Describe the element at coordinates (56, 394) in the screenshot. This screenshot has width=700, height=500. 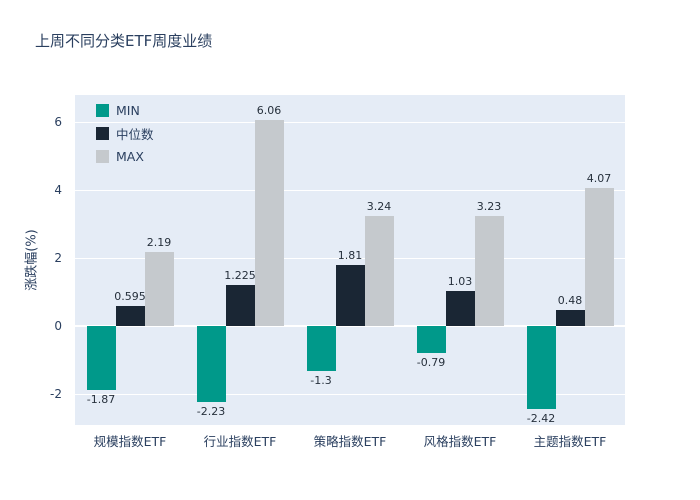
I see `y-tick-label: -2` at that location.